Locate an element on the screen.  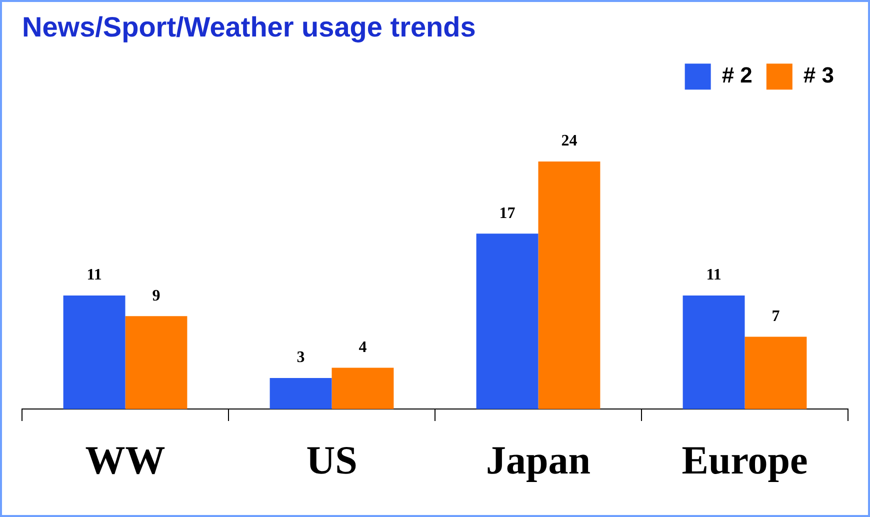
data-label: 3 is located at coordinates (300, 357).